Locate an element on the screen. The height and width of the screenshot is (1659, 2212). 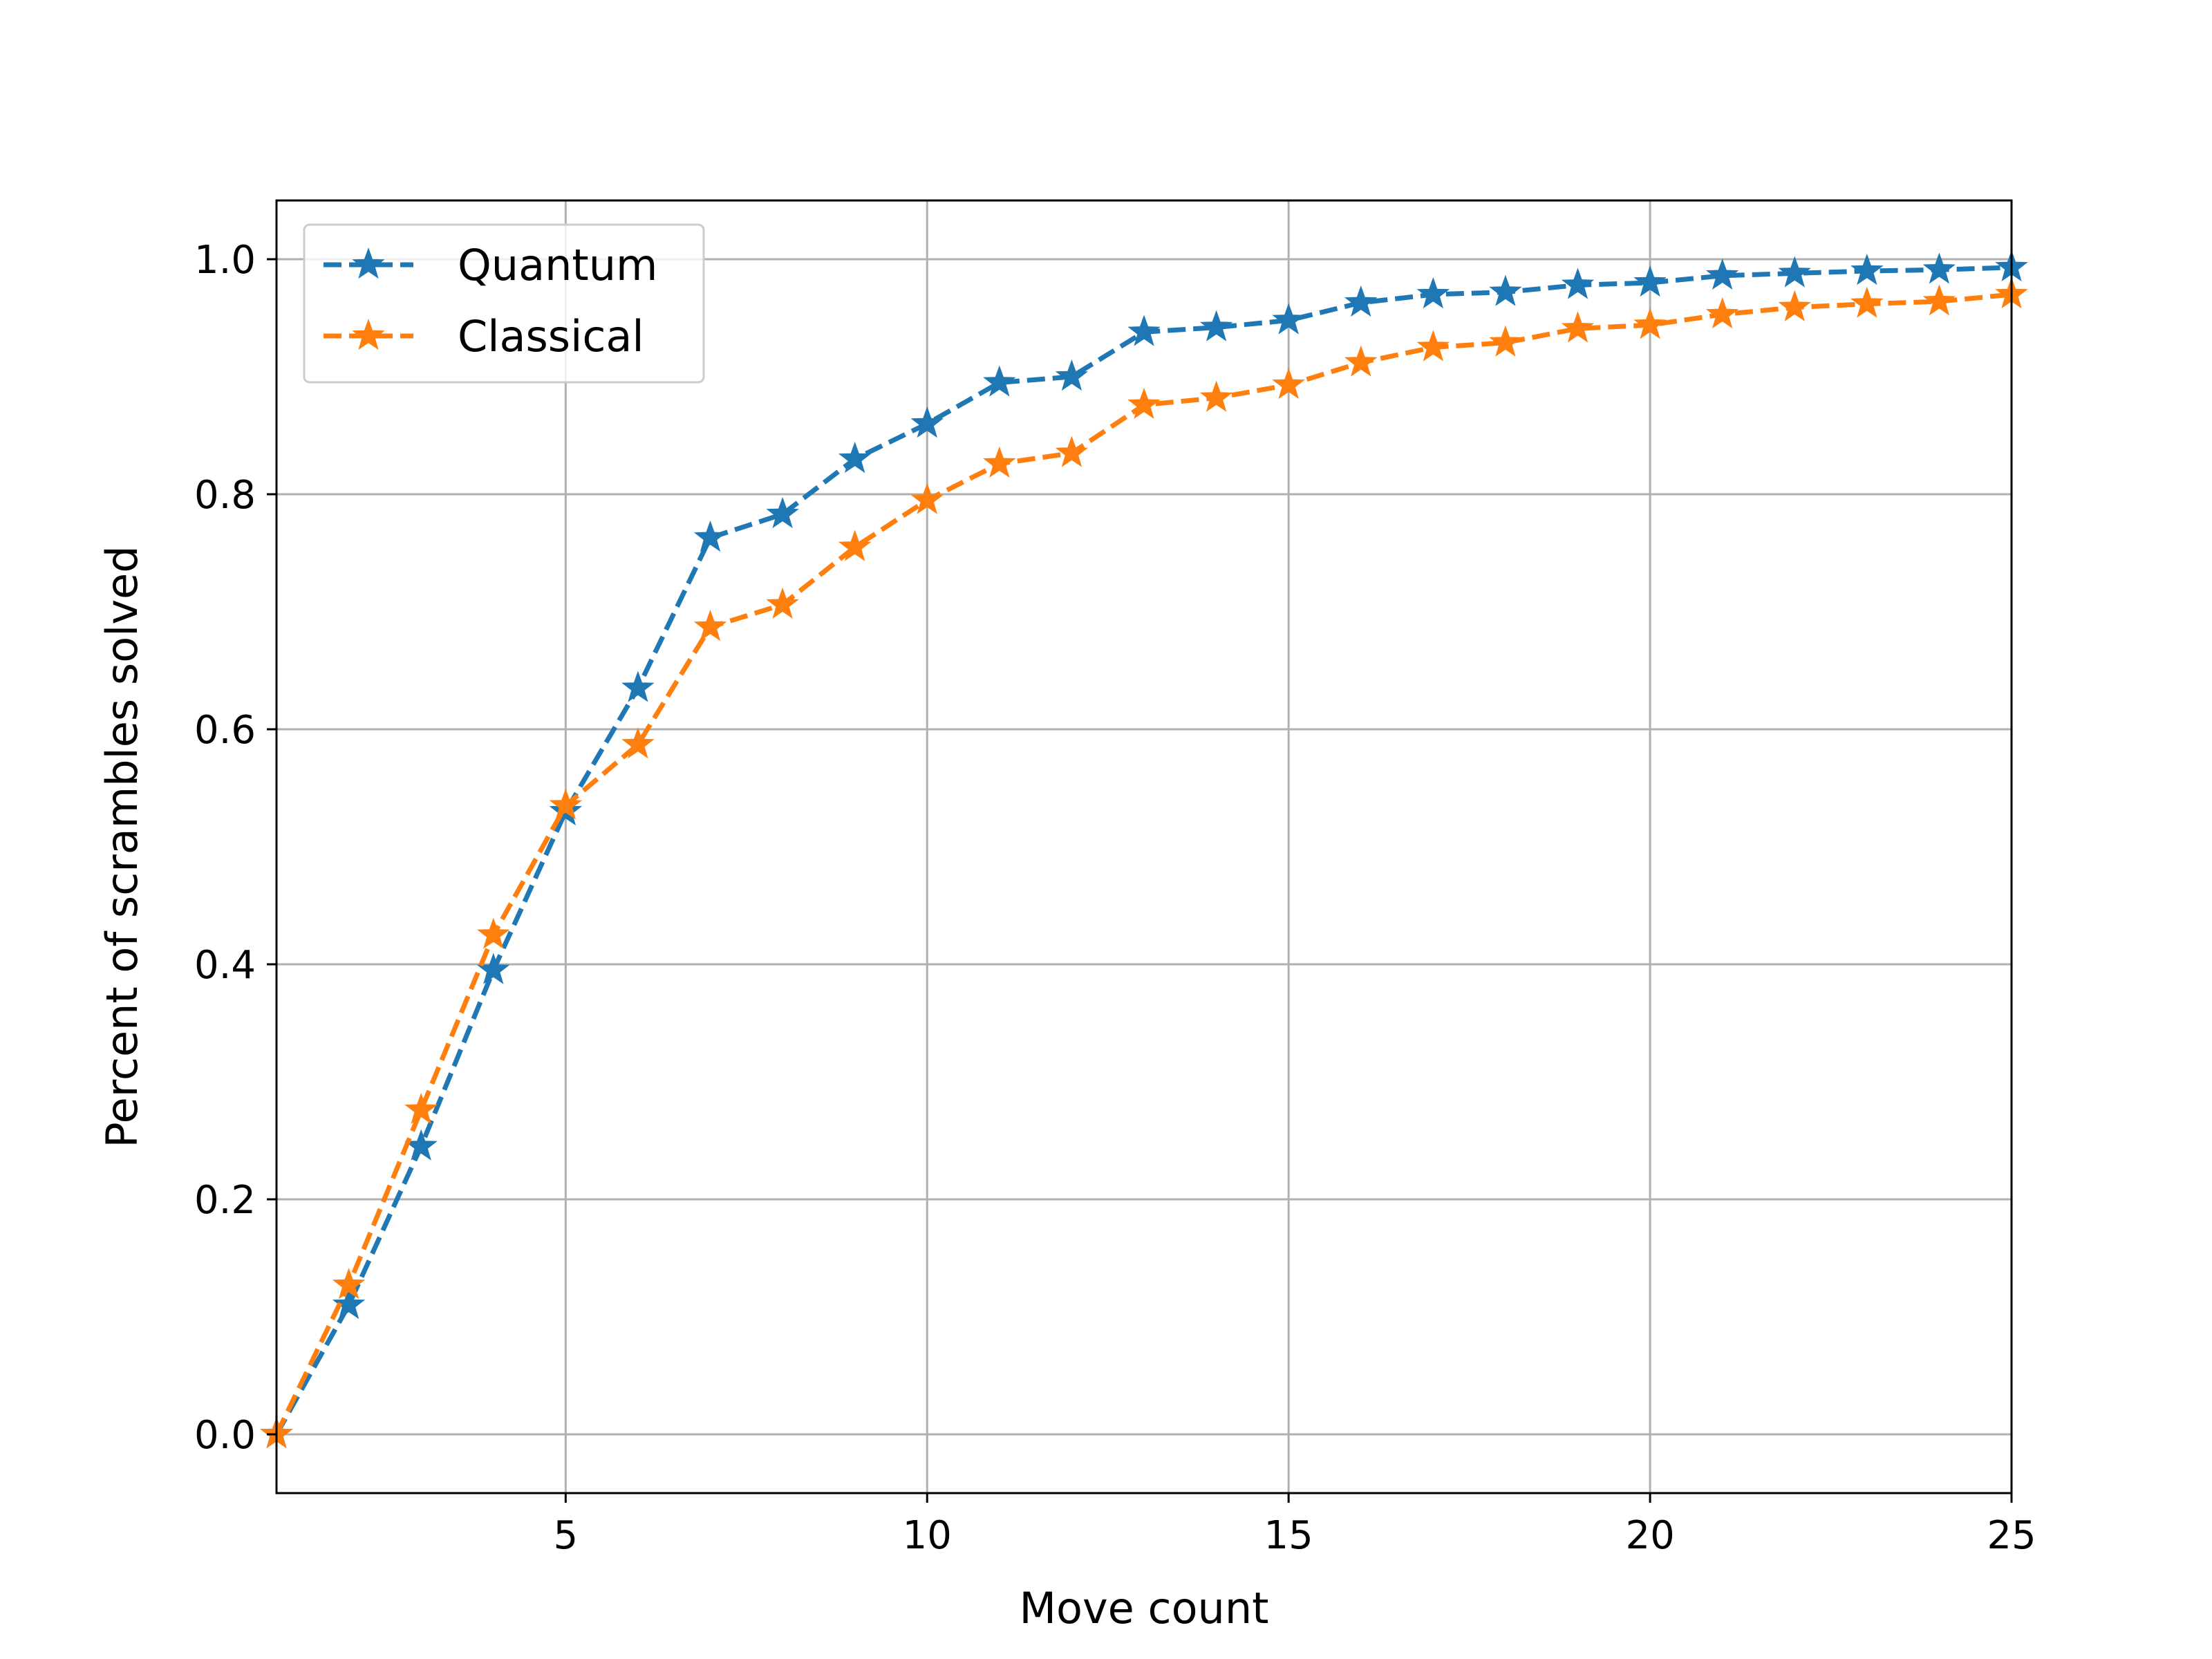
legend-item-quantum: Quantum is located at coordinates (490, 265).